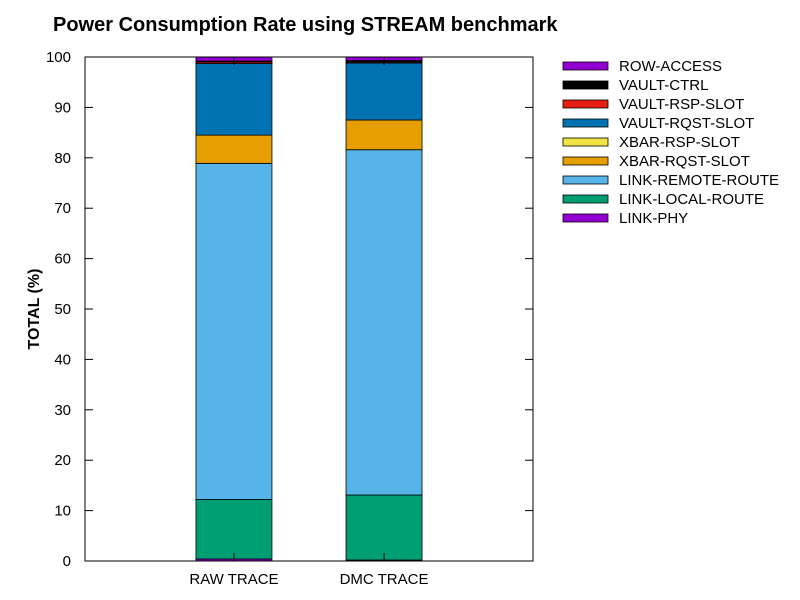 This screenshot has height=600, width=800. What do you see at coordinates (234, 149) in the screenshot?
I see `bar-segment-raw-trace-xbar-rqst-slot` at bounding box center [234, 149].